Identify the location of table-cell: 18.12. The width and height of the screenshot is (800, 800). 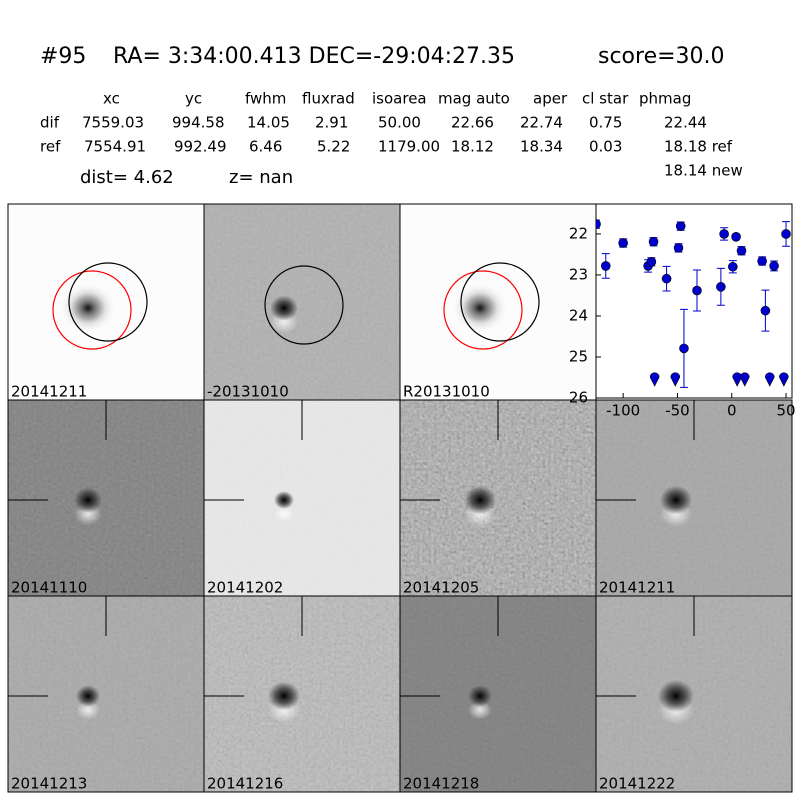
(472, 147).